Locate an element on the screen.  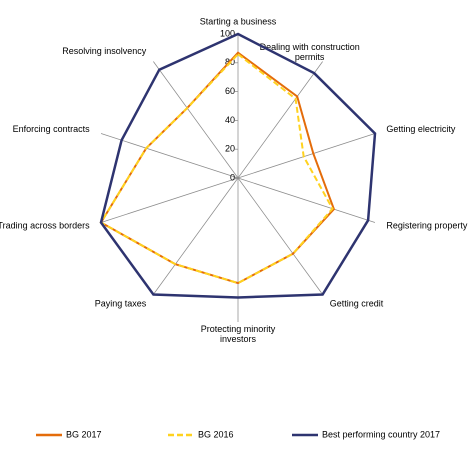
category-label: Protecting minority investors is located at coordinates (238, 334).